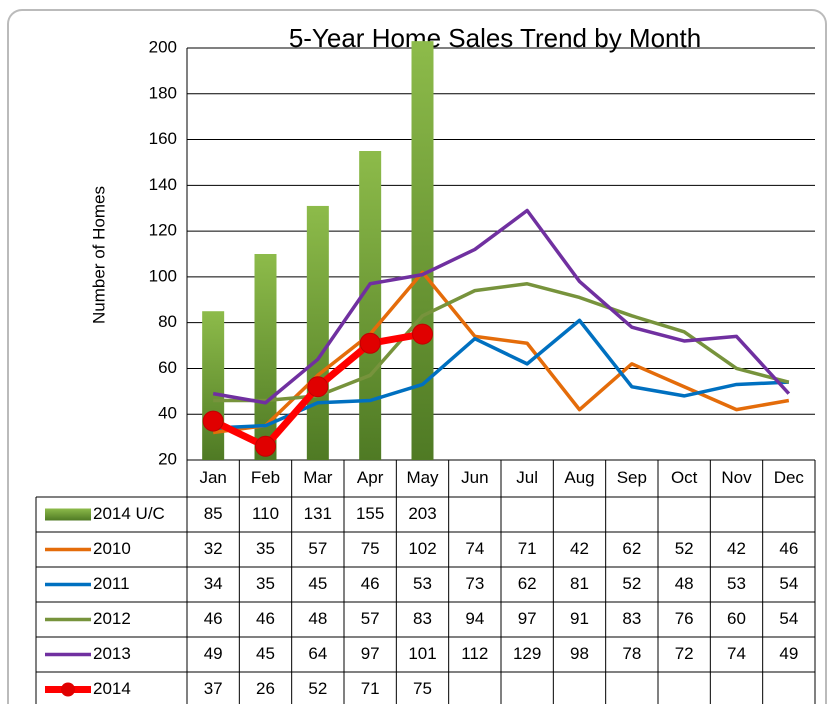 The width and height of the screenshot is (834, 704). What do you see at coordinates (579, 583) in the screenshot?
I see `table-cell: 81` at bounding box center [579, 583].